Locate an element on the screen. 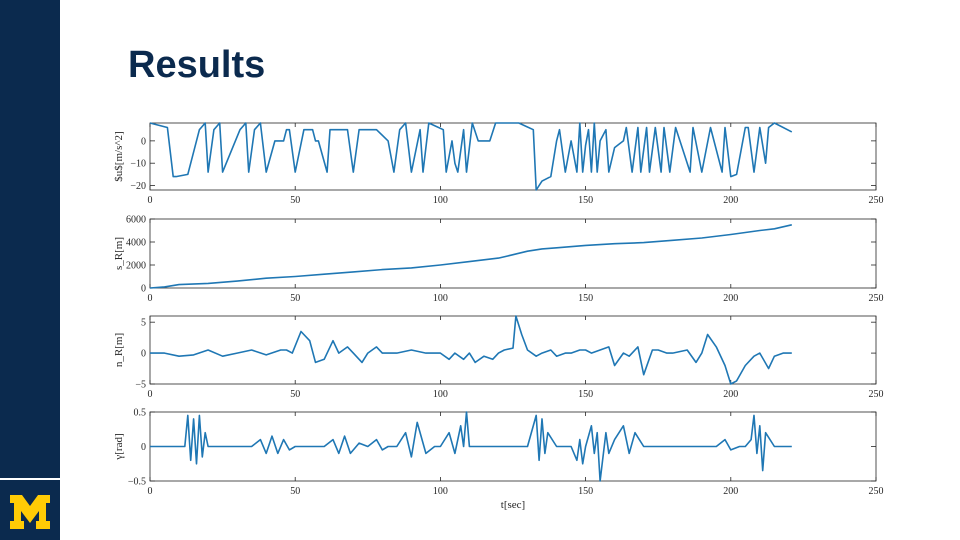 This screenshot has width=960, height=540. chart-panel-1: 0 50 100 150 200 250 −20 −10 0 $u$[m/s^2] is located at coordinates (498, 164).